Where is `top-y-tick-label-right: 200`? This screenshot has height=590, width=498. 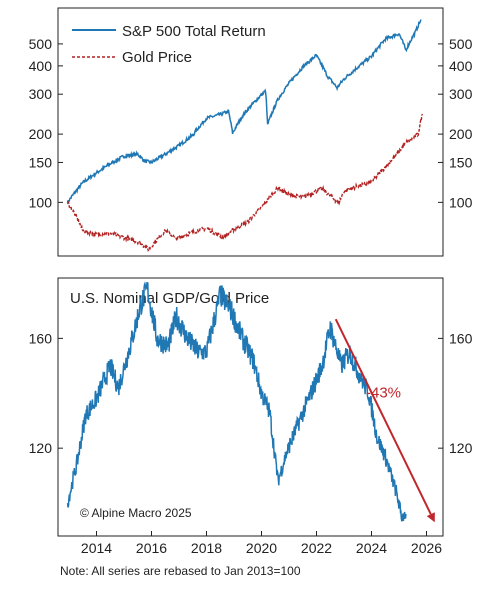
top-y-tick-label-right: 200 is located at coordinates (461, 134).